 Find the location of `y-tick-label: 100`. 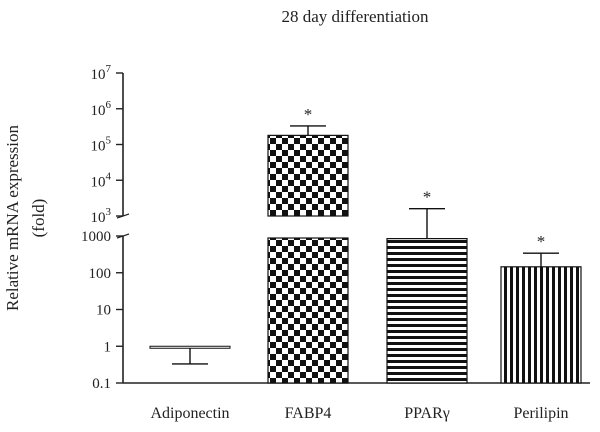

y-tick-label: 100 is located at coordinates (100, 274).